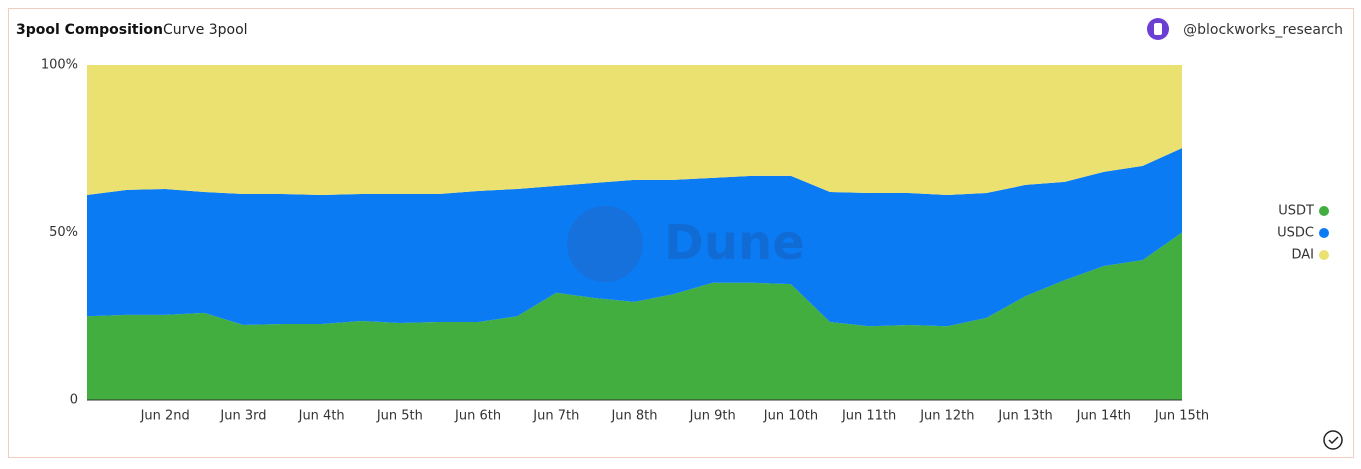 This screenshot has width=1361, height=469. I want to click on y-tick-label: 100%, so click(59, 65).